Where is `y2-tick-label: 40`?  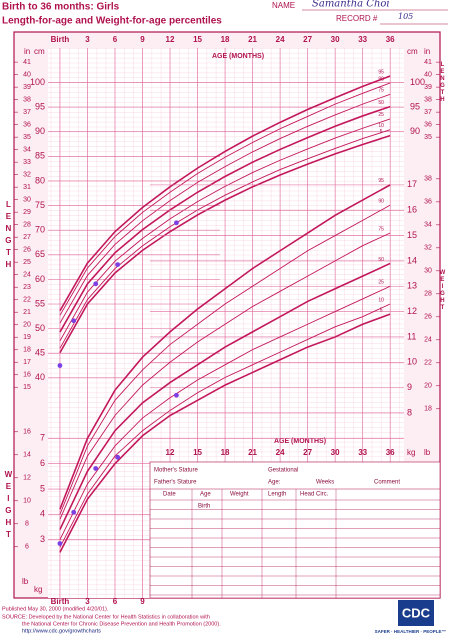
y2-tick-label: 40 is located at coordinates (428, 74).